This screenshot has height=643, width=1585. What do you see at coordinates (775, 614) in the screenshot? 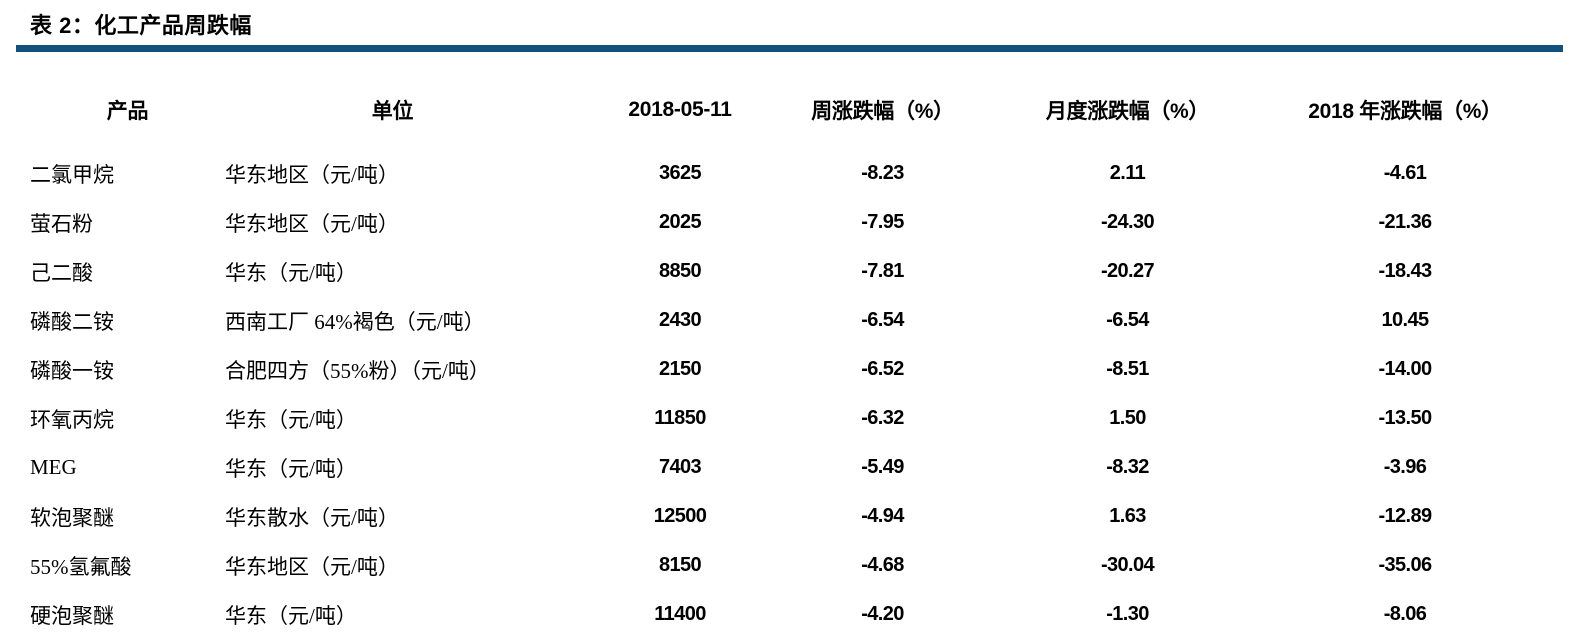
I see `table-row: 硬泡聚醚 华东（元/吨） 11400 -4.20 -1.30 -8.06` at bounding box center [775, 614].